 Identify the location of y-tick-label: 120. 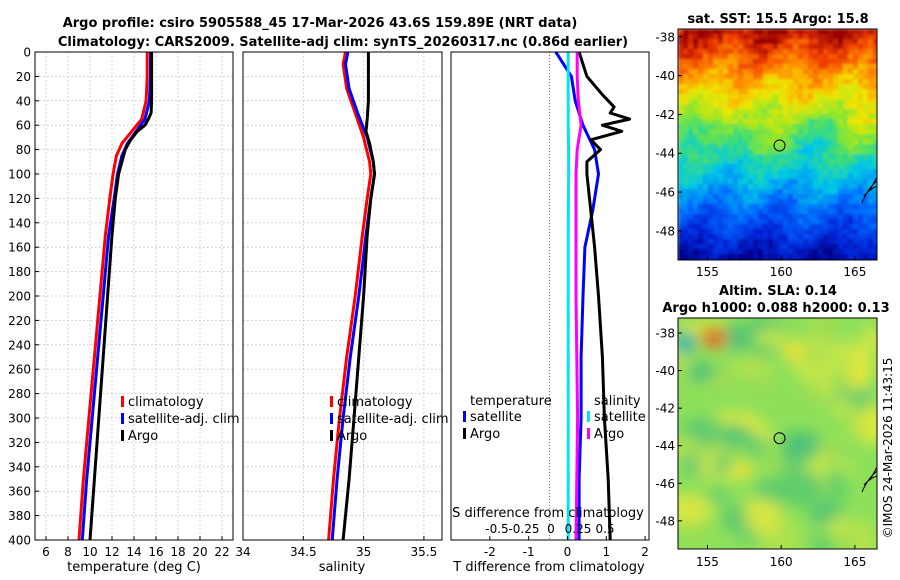
(19, 199).